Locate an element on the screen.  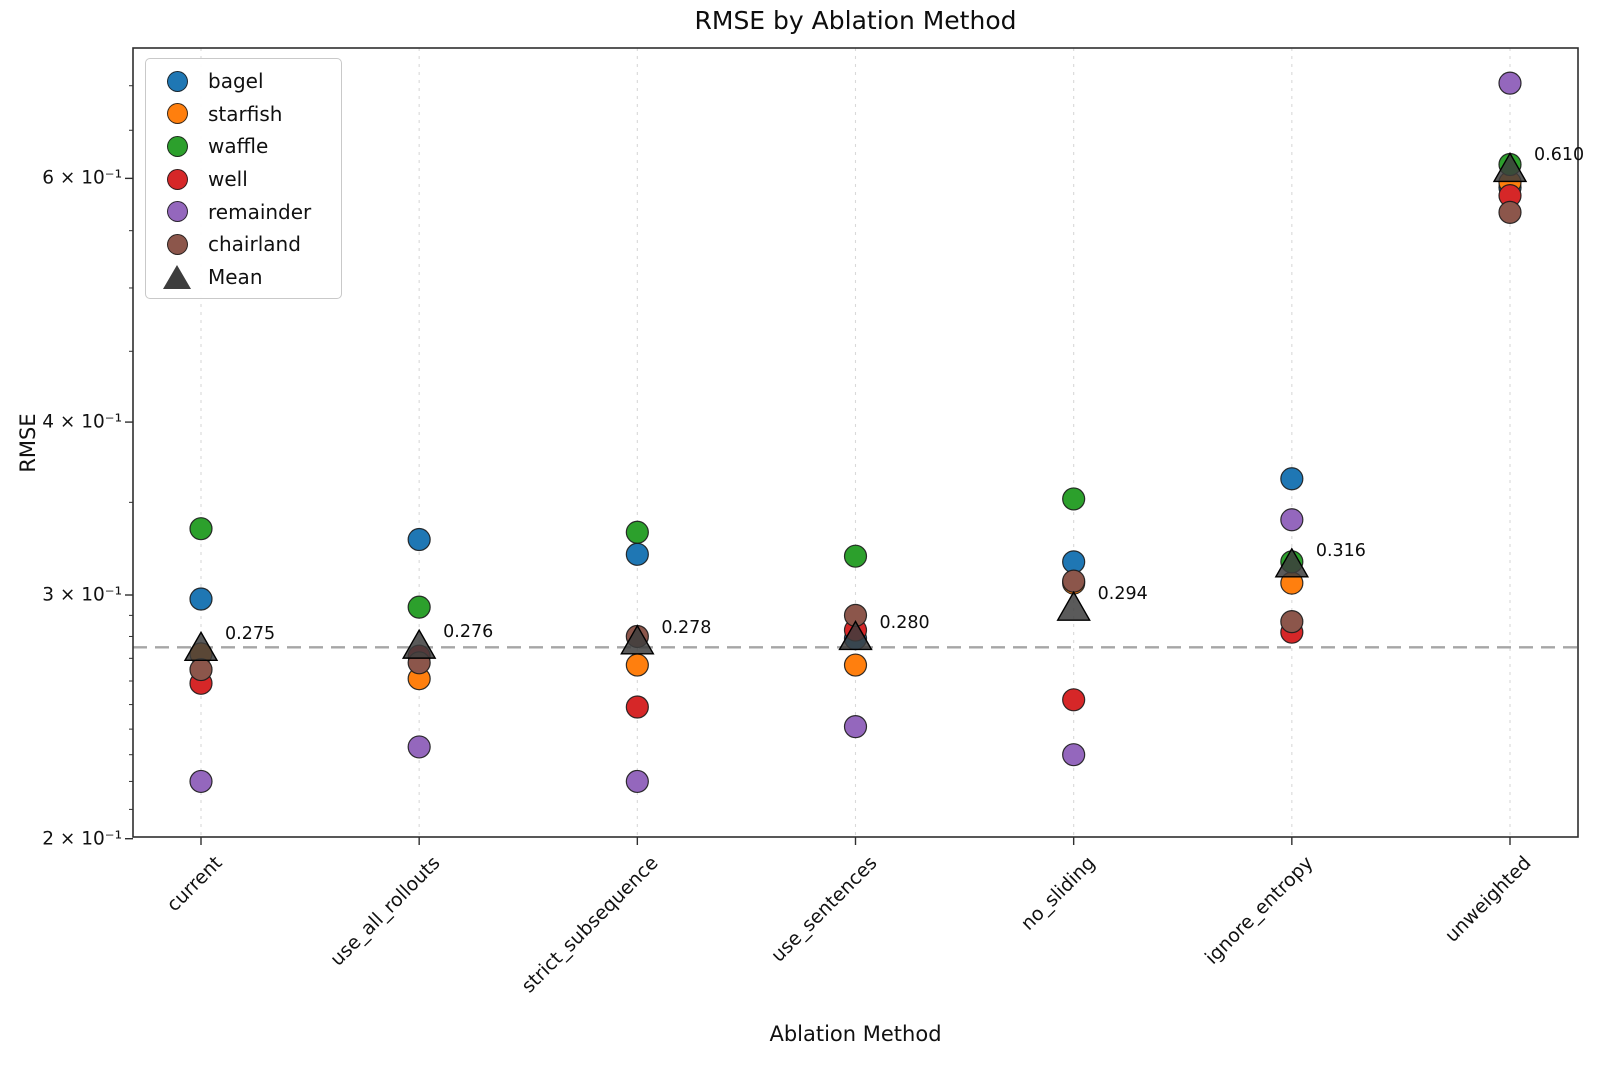
point-bagel-current is located at coordinates (201, 599).